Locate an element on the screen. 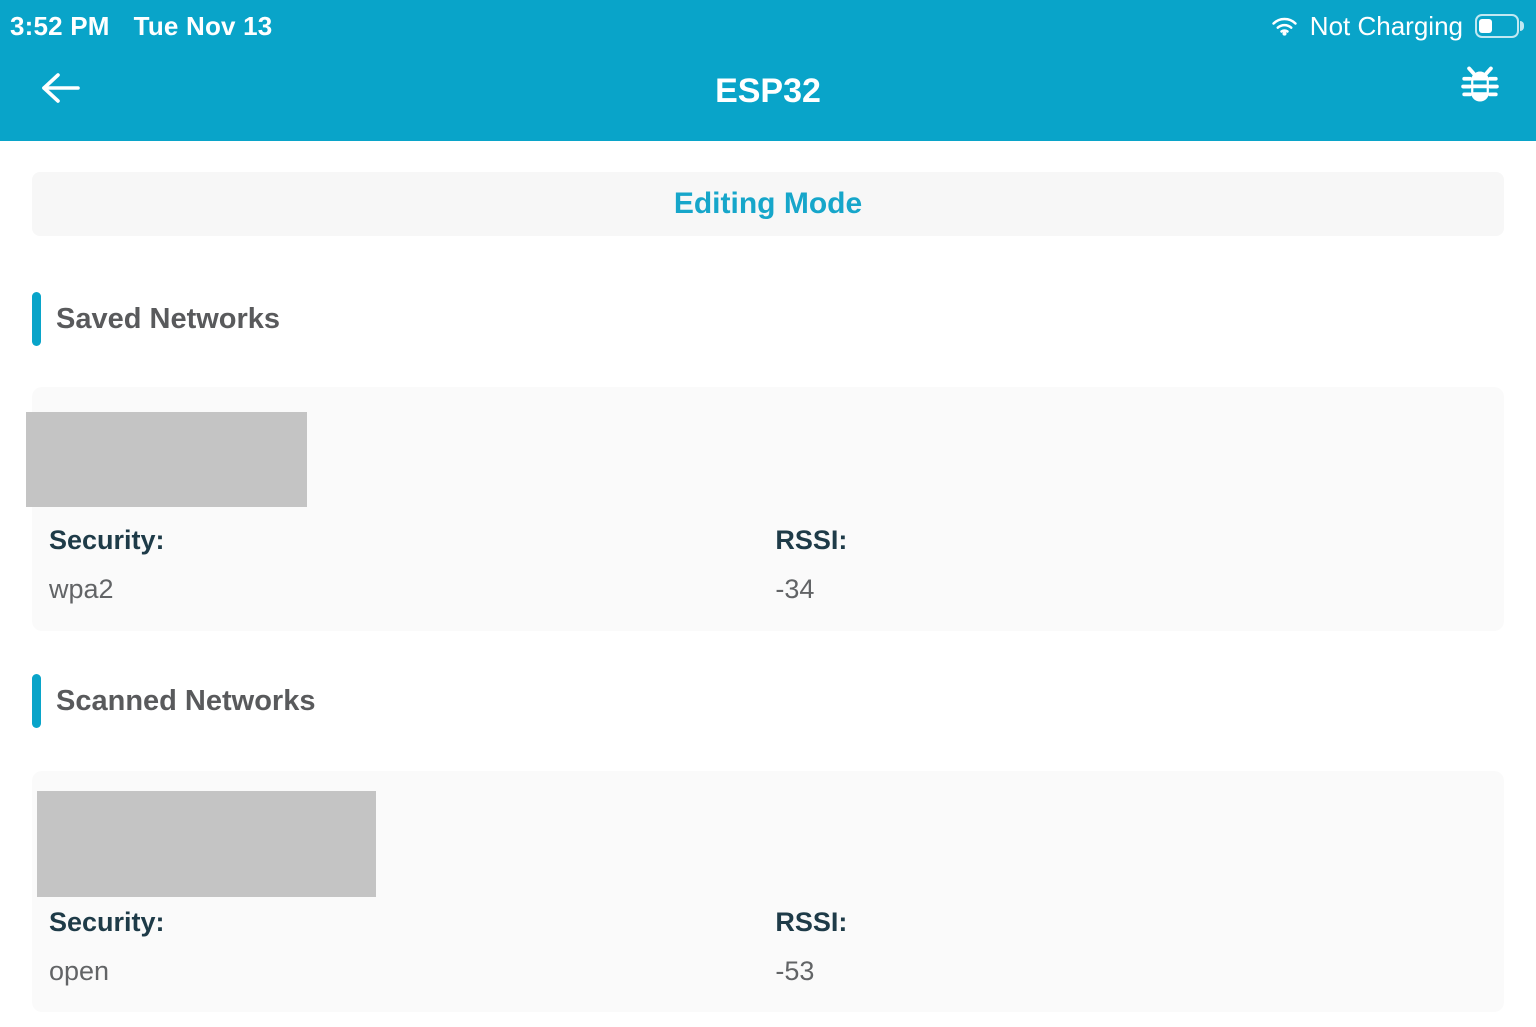 The width and height of the screenshot is (1536, 1027). bug-icon is located at coordinates (1480, 88).